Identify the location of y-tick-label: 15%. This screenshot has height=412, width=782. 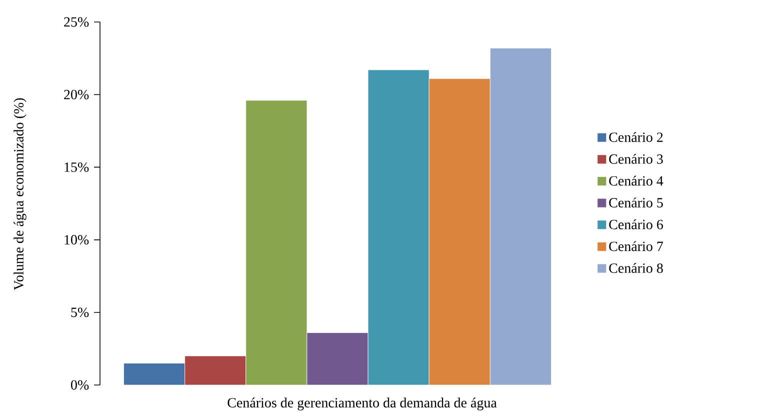
(76, 167).